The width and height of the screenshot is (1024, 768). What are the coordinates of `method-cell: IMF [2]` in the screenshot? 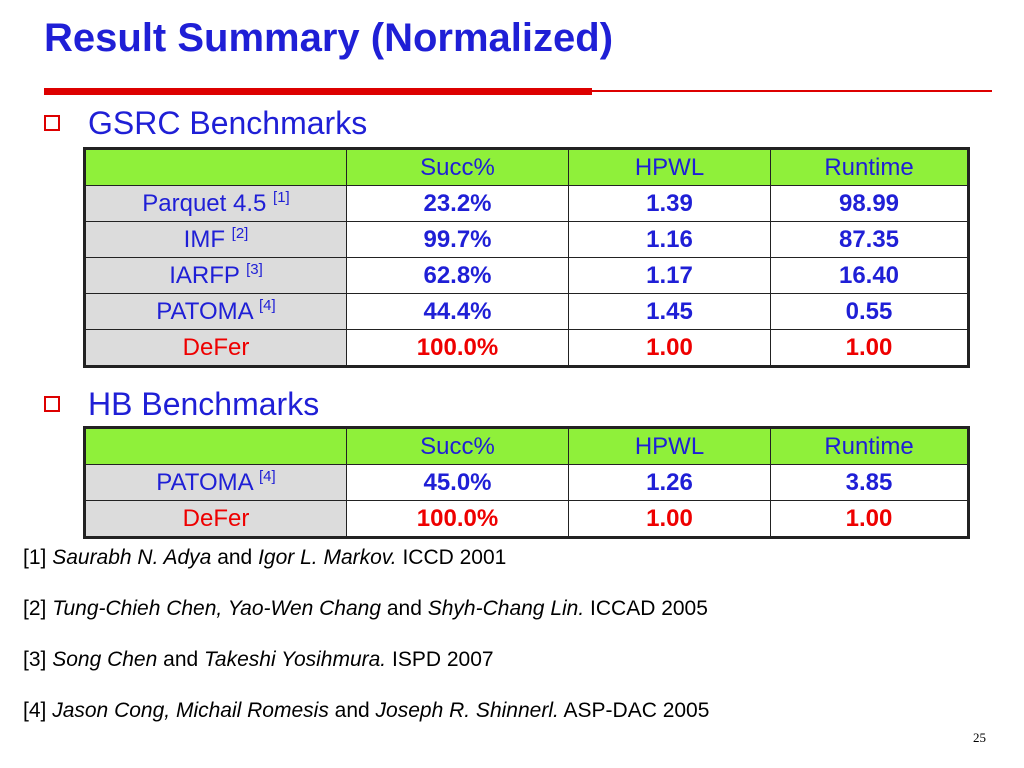 It's located at (215, 239).